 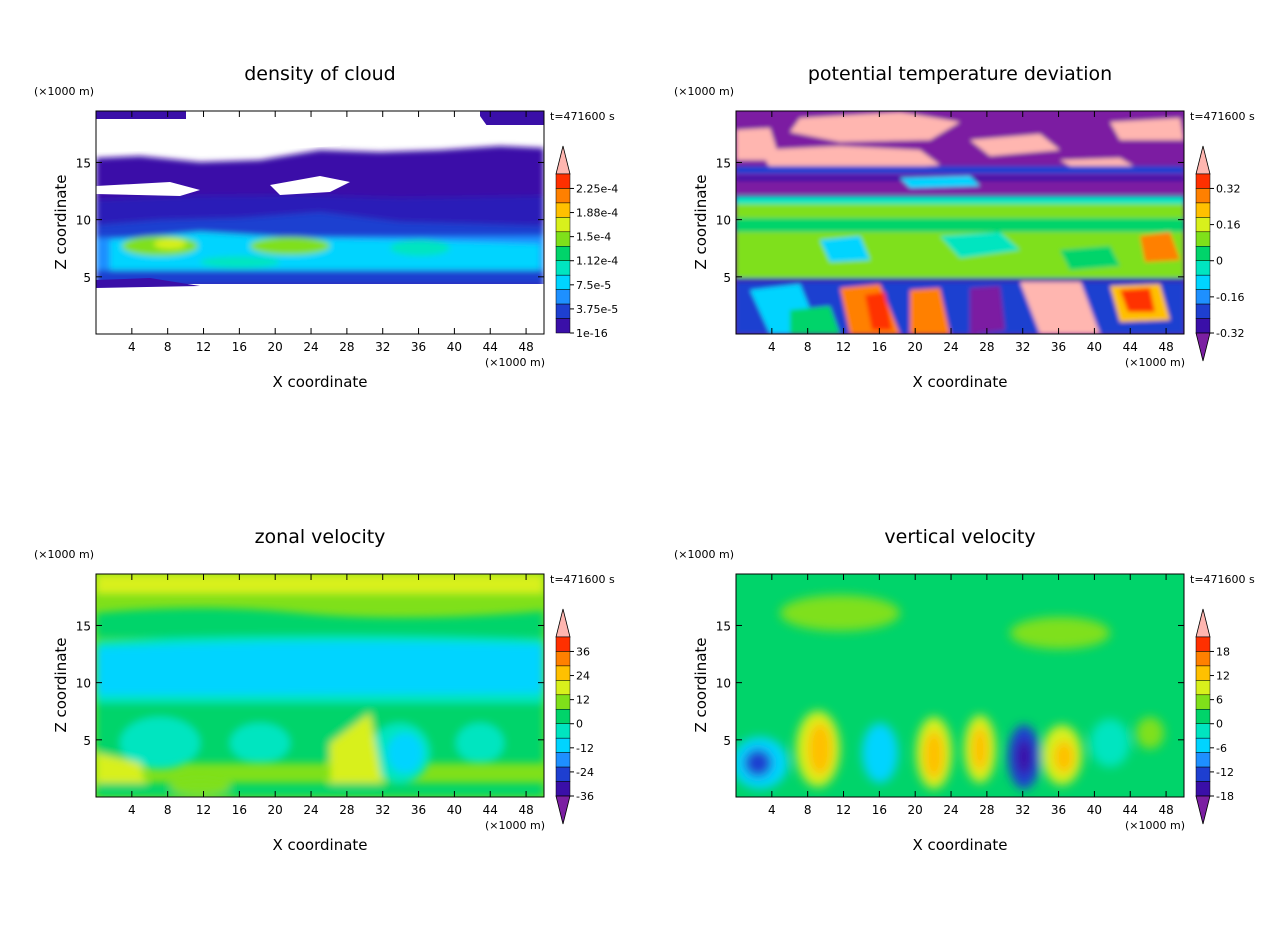 I want to click on colorbar-label: 1.5e-4, so click(x=593, y=237).